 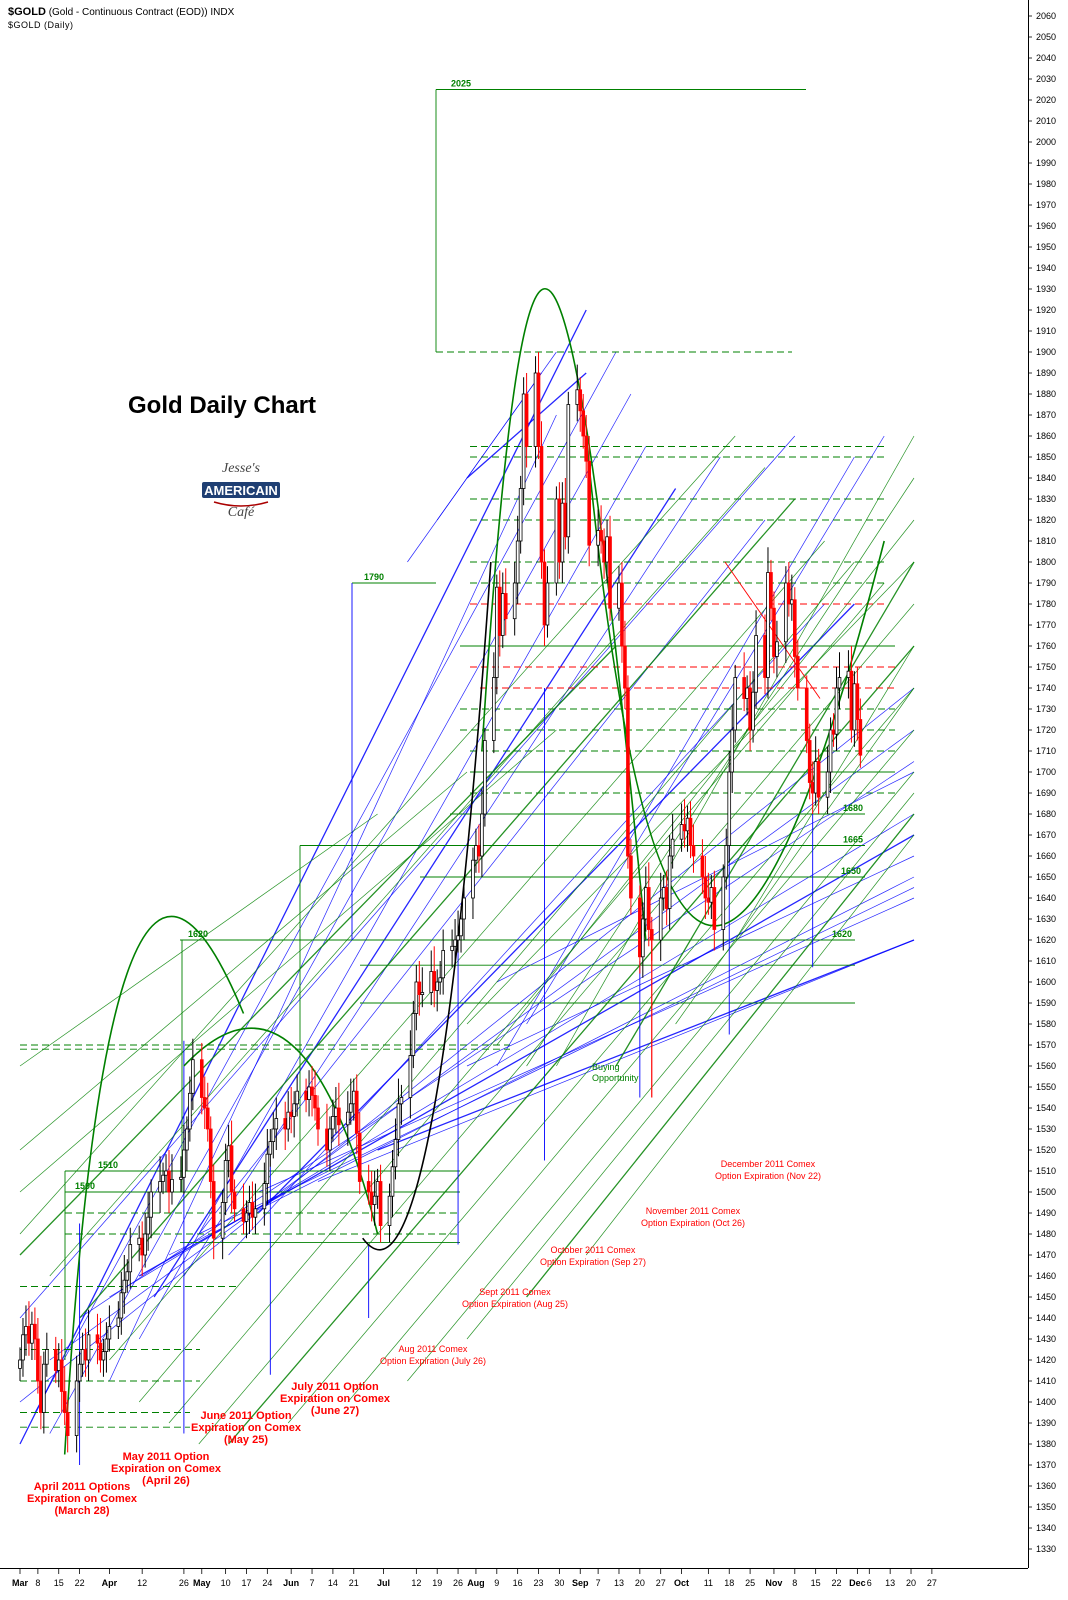 I want to click on y-tick-label: 1690, so click(x=1046, y=793).